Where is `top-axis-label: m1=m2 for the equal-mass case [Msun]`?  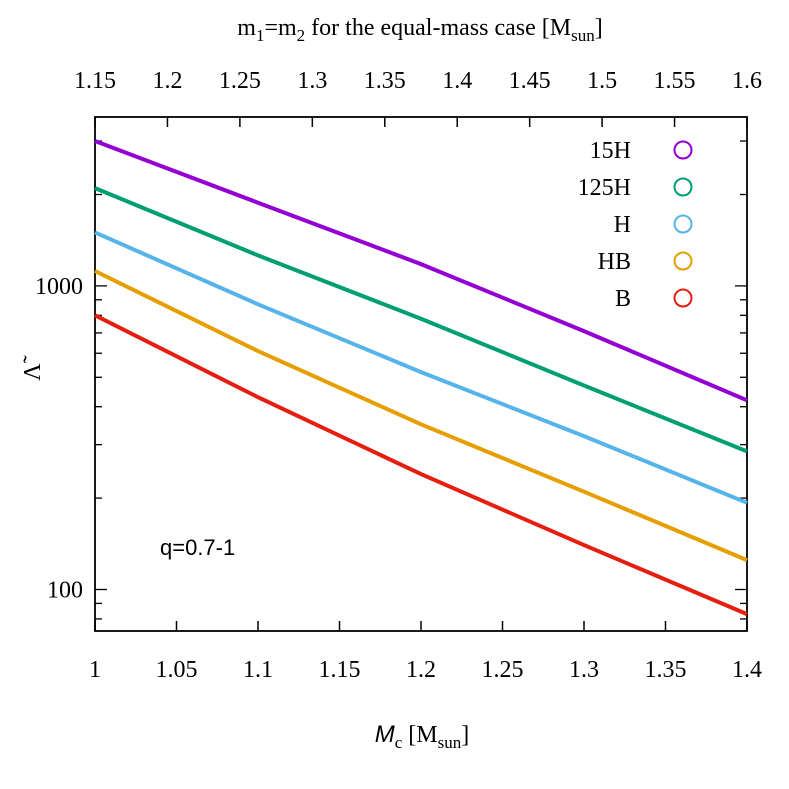 top-axis-label: m1=m2 for the equal-mass case [Msun] is located at coordinates (419, 30).